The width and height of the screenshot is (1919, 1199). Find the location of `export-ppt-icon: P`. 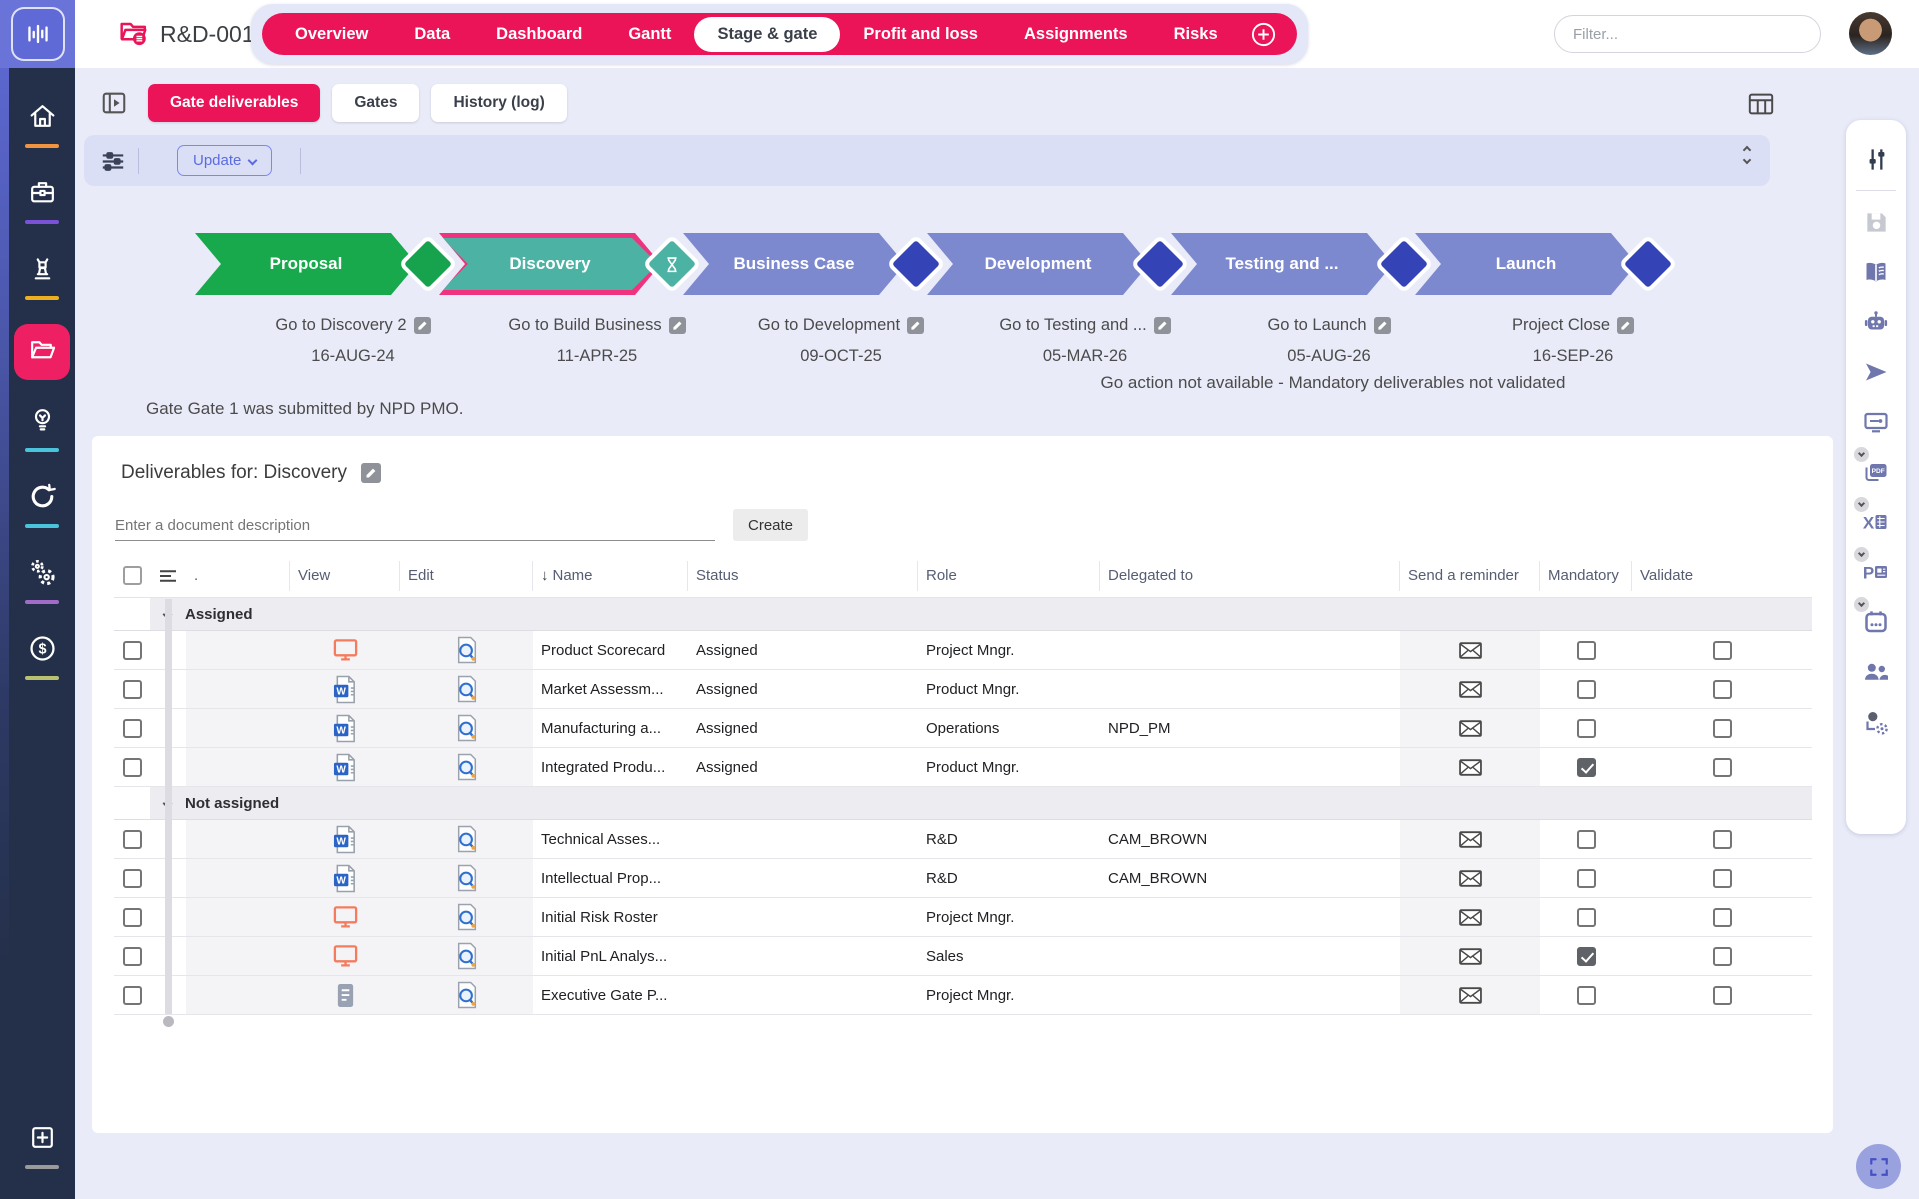

export-ppt-icon: P is located at coordinates (1875, 571).